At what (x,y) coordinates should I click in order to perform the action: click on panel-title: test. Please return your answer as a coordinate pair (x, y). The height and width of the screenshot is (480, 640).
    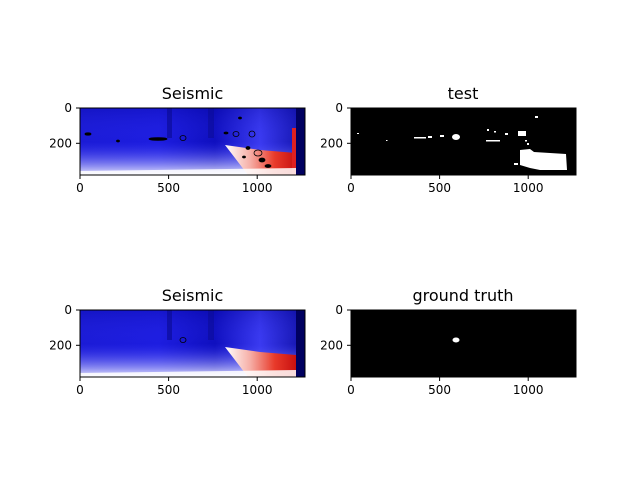
    Looking at the image, I should click on (463, 93).